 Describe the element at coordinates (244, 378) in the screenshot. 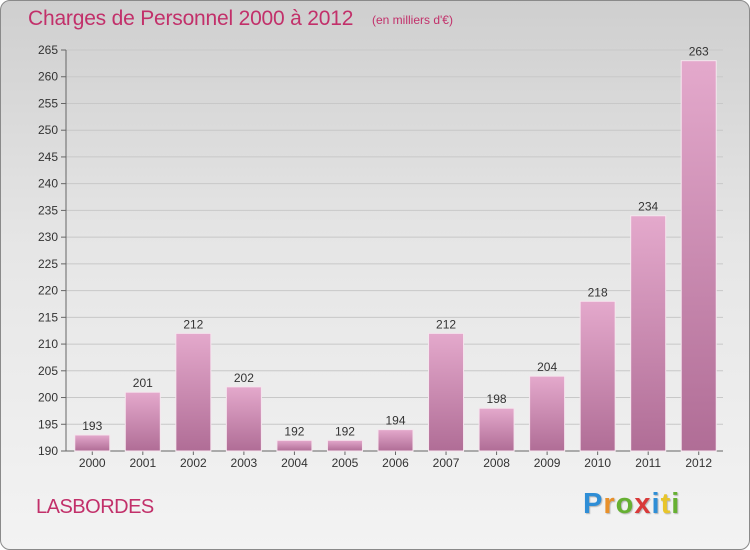

I see `bar-value-label: 202` at that location.